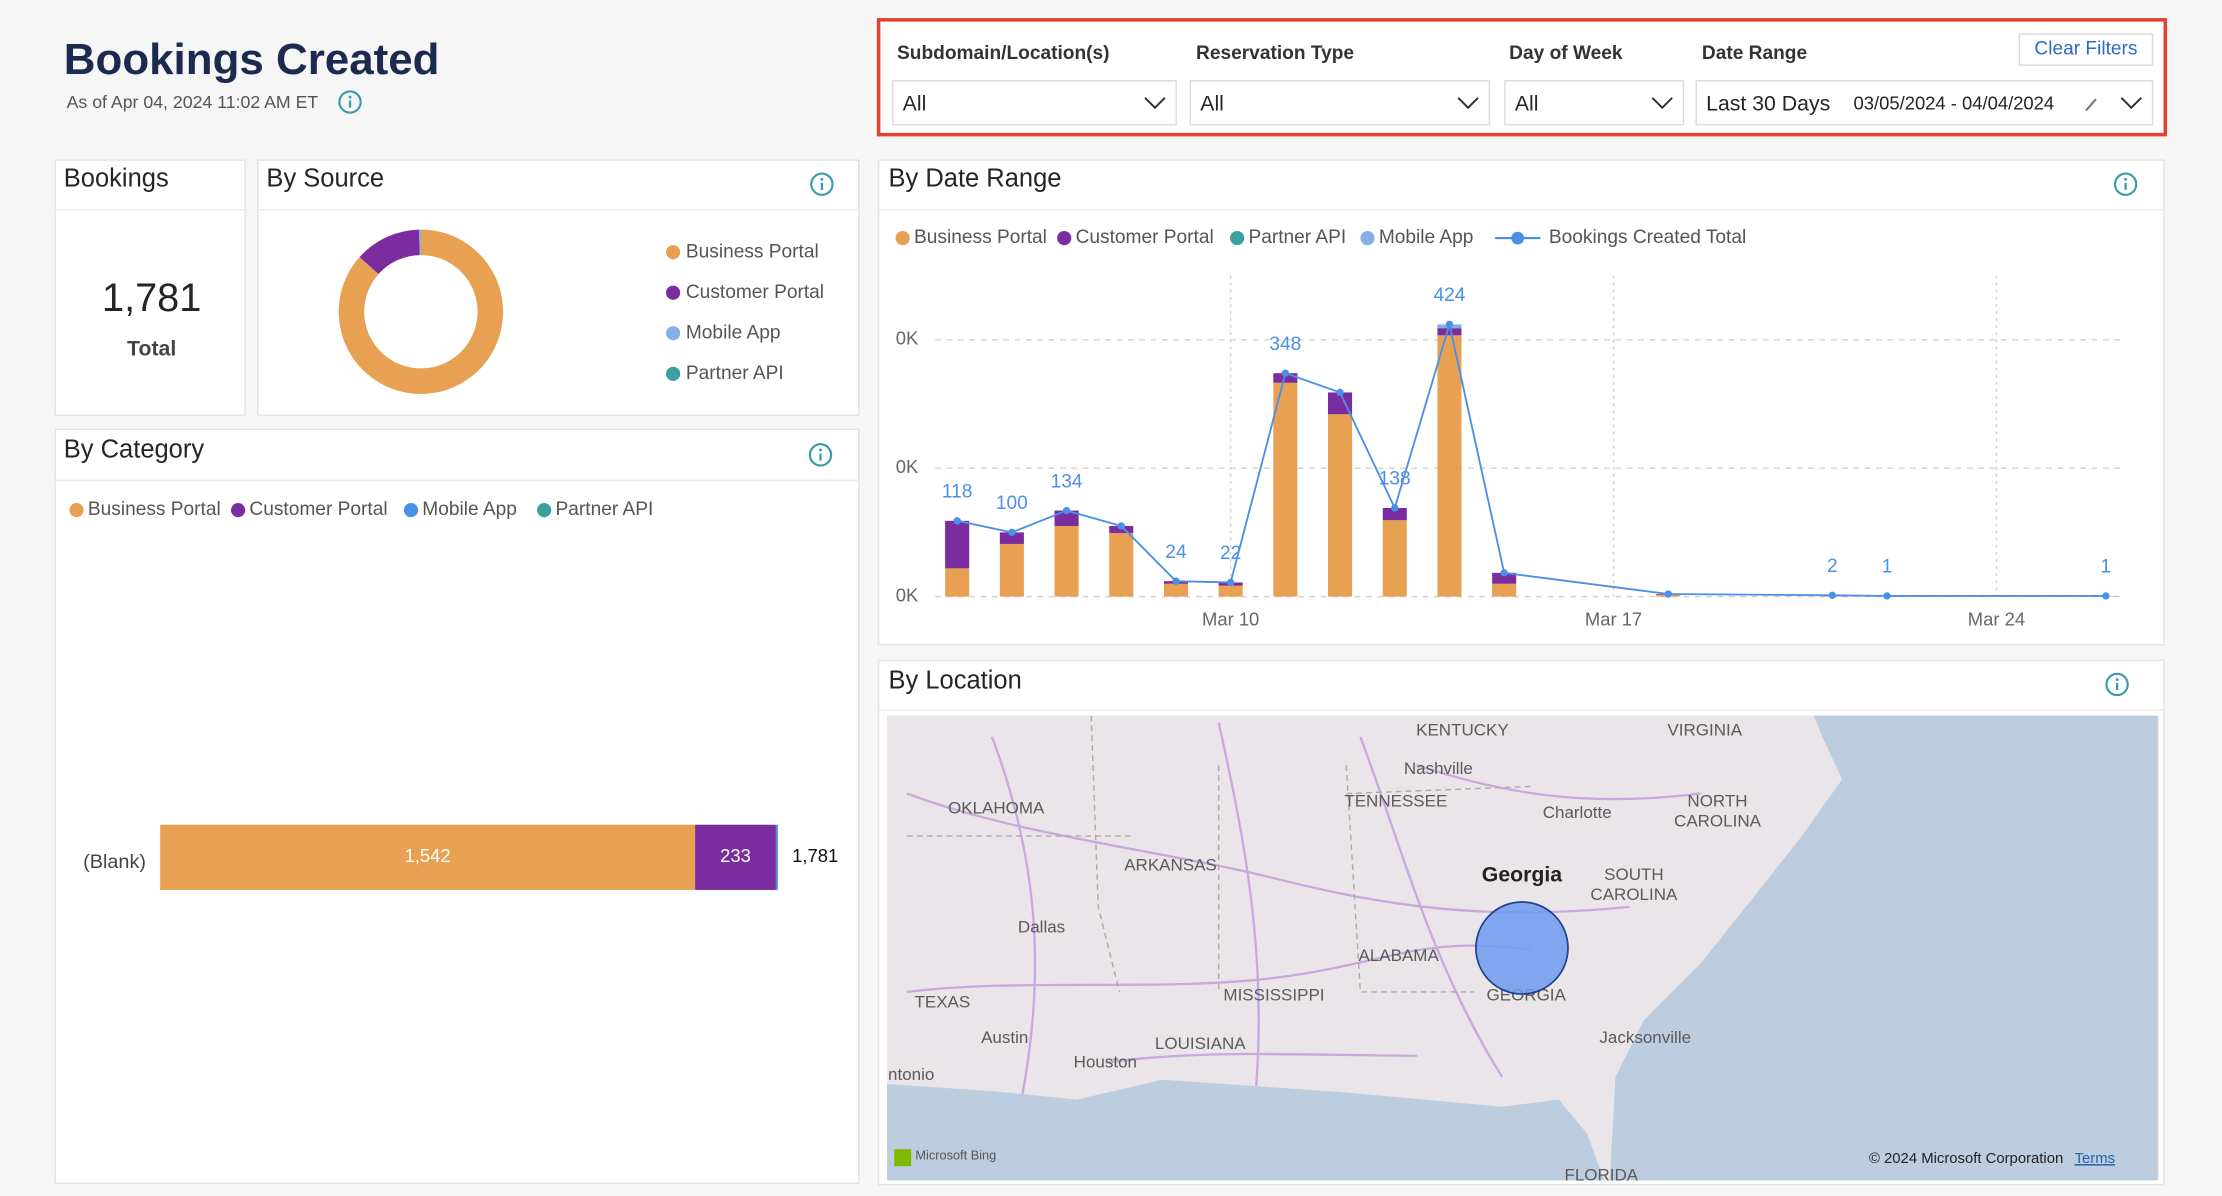 This screenshot has width=2222, height=1196. I want to click on data-label: 348, so click(1285, 344).